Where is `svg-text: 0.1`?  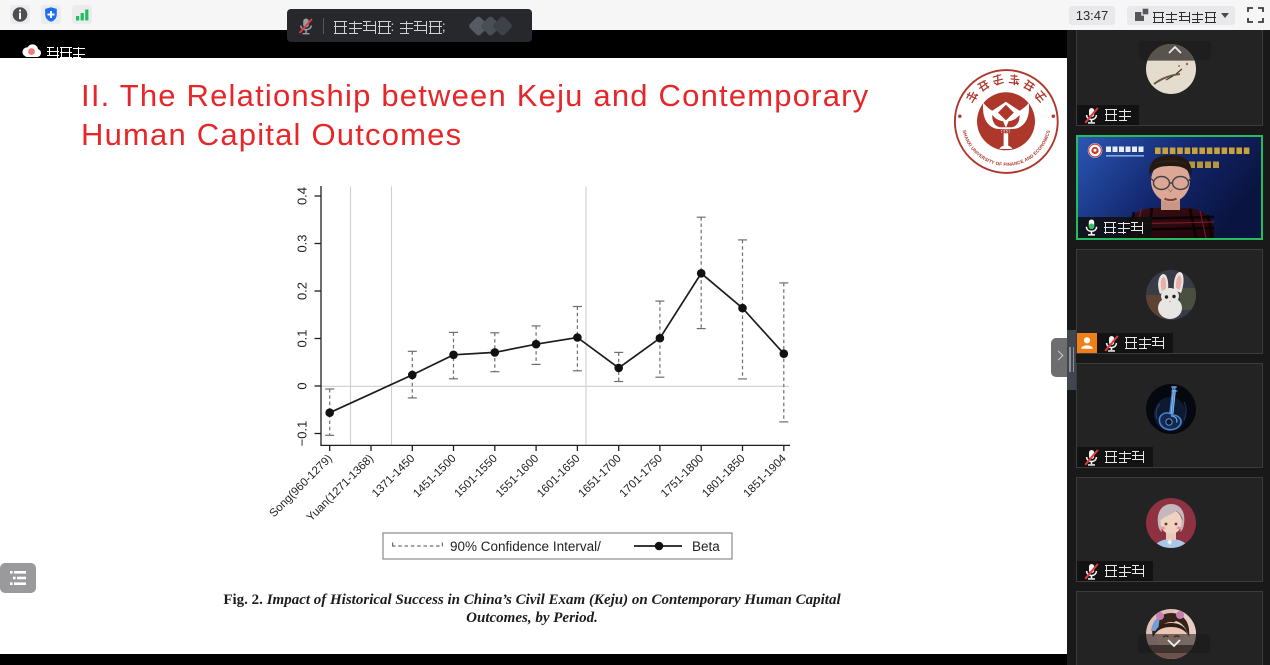 svg-text: 0.1 is located at coordinates (301, 338).